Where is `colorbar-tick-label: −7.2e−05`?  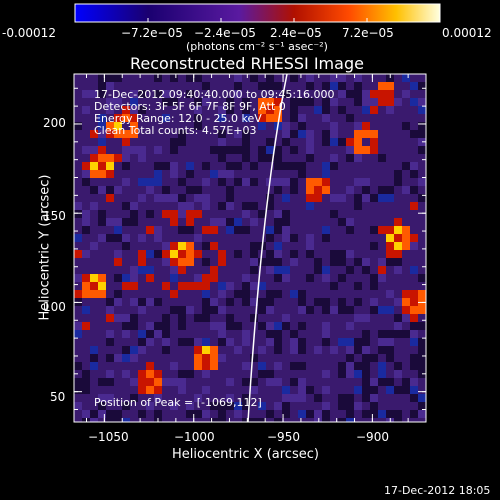 colorbar-tick-label: −7.2e−05 is located at coordinates (152, 33).